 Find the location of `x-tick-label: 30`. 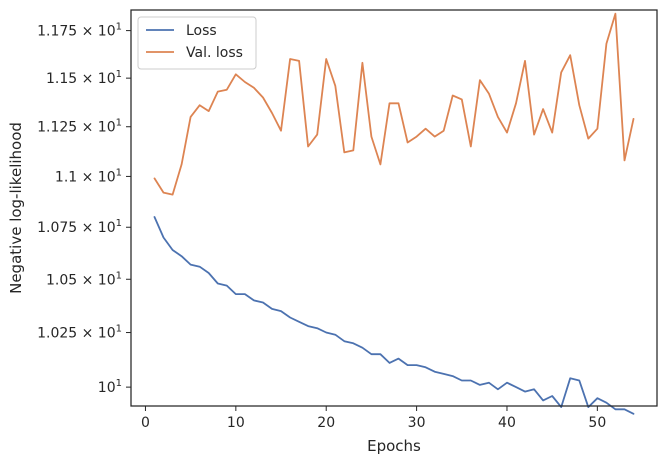

x-tick-label: 30 is located at coordinates (417, 423).